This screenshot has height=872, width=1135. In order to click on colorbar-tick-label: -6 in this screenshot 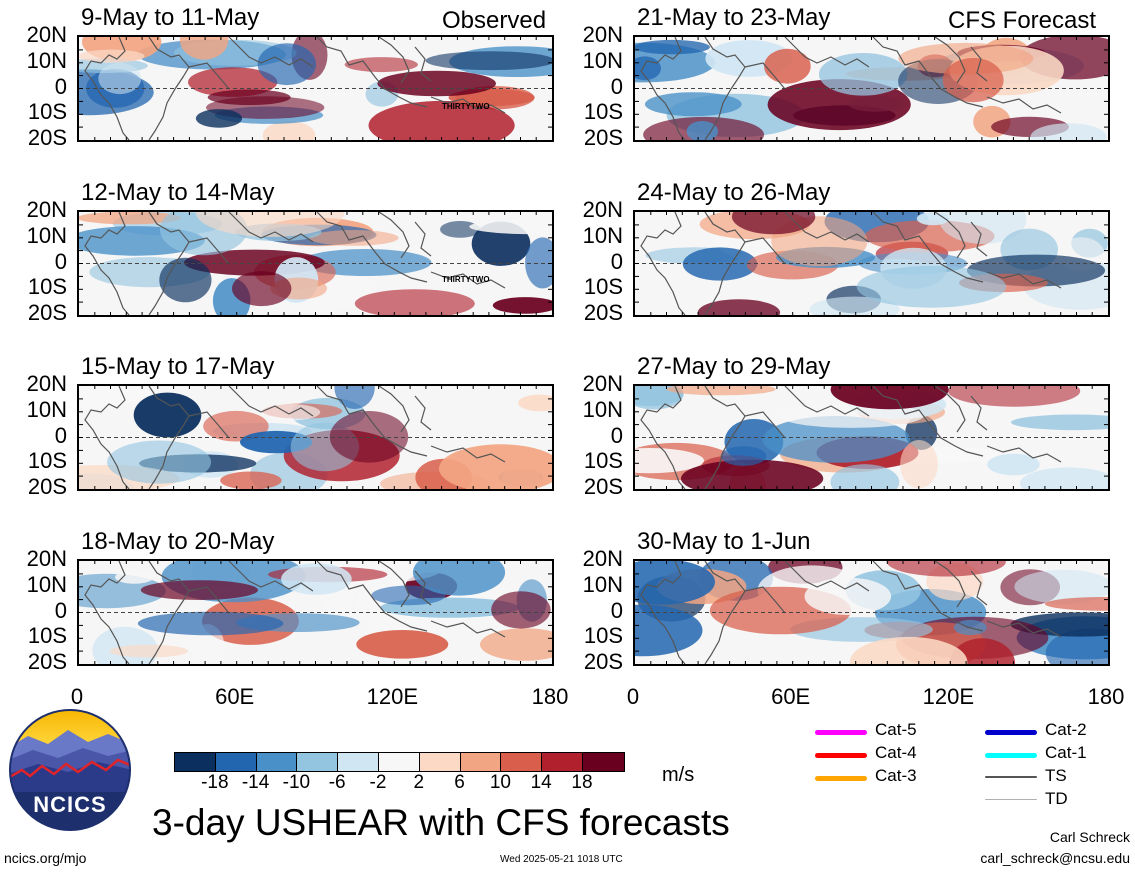, I will do `click(337, 782)`.